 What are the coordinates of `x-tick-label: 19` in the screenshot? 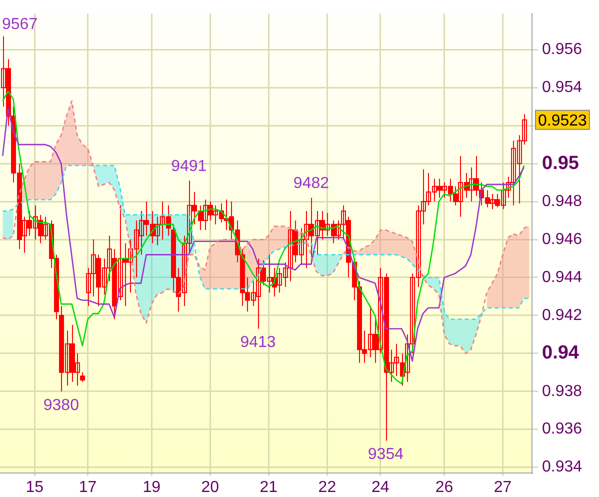 It's located at (151, 487).